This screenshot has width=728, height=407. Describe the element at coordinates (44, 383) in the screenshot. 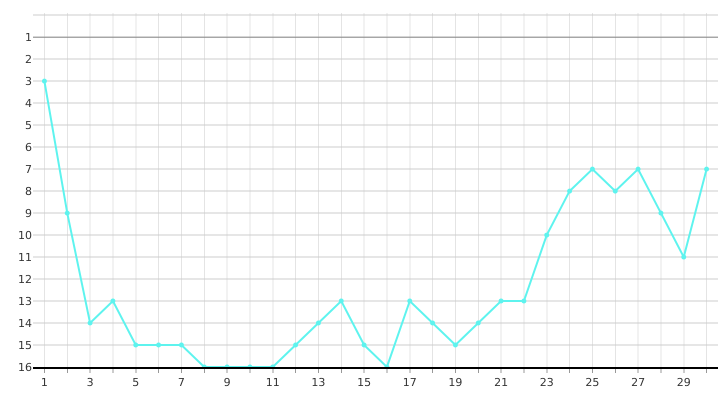

I see `x-tick-label: 1` at that location.